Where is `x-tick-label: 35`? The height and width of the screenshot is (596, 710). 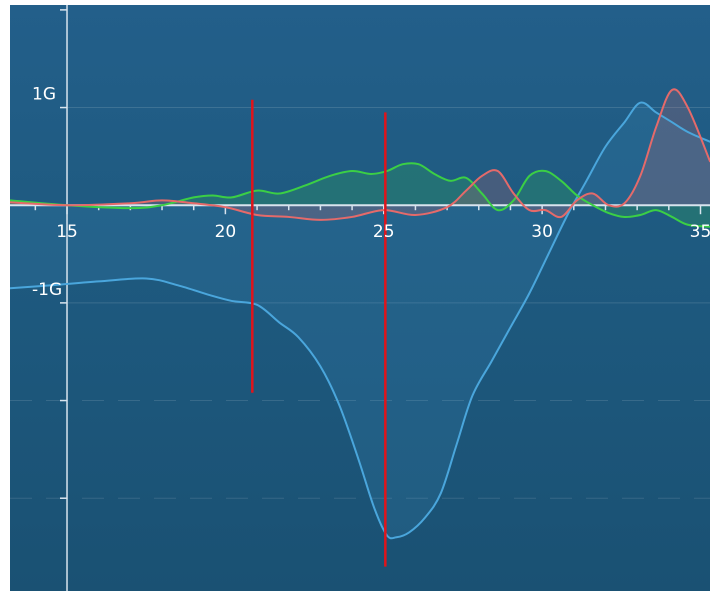
x-tick-label: 35 is located at coordinates (700, 232).